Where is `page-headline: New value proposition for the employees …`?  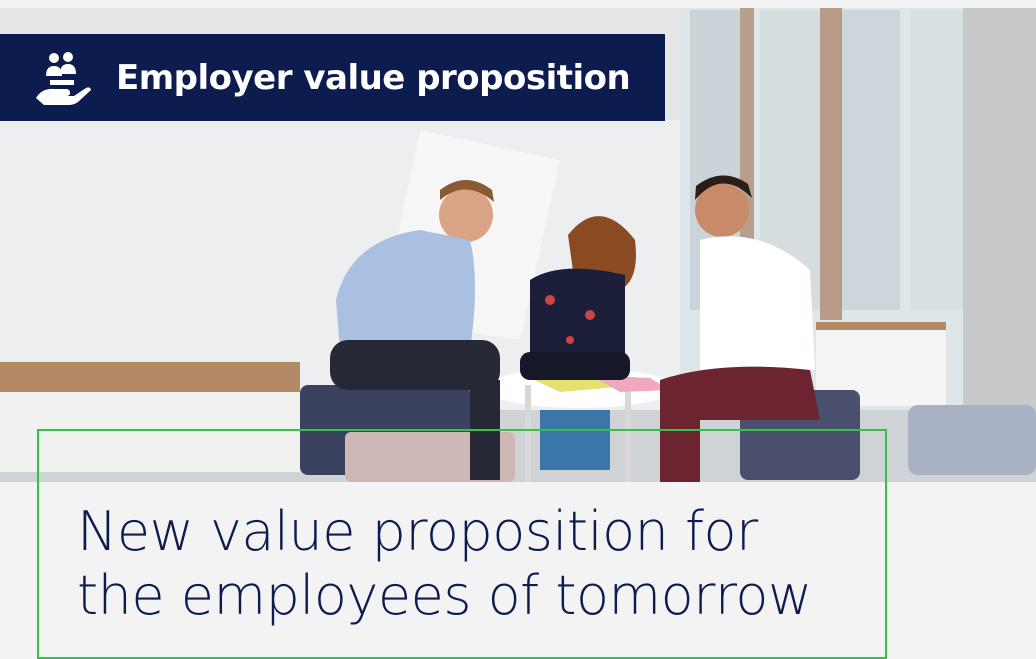
page-headline: New value proposition for the employees … is located at coordinates (467, 564).